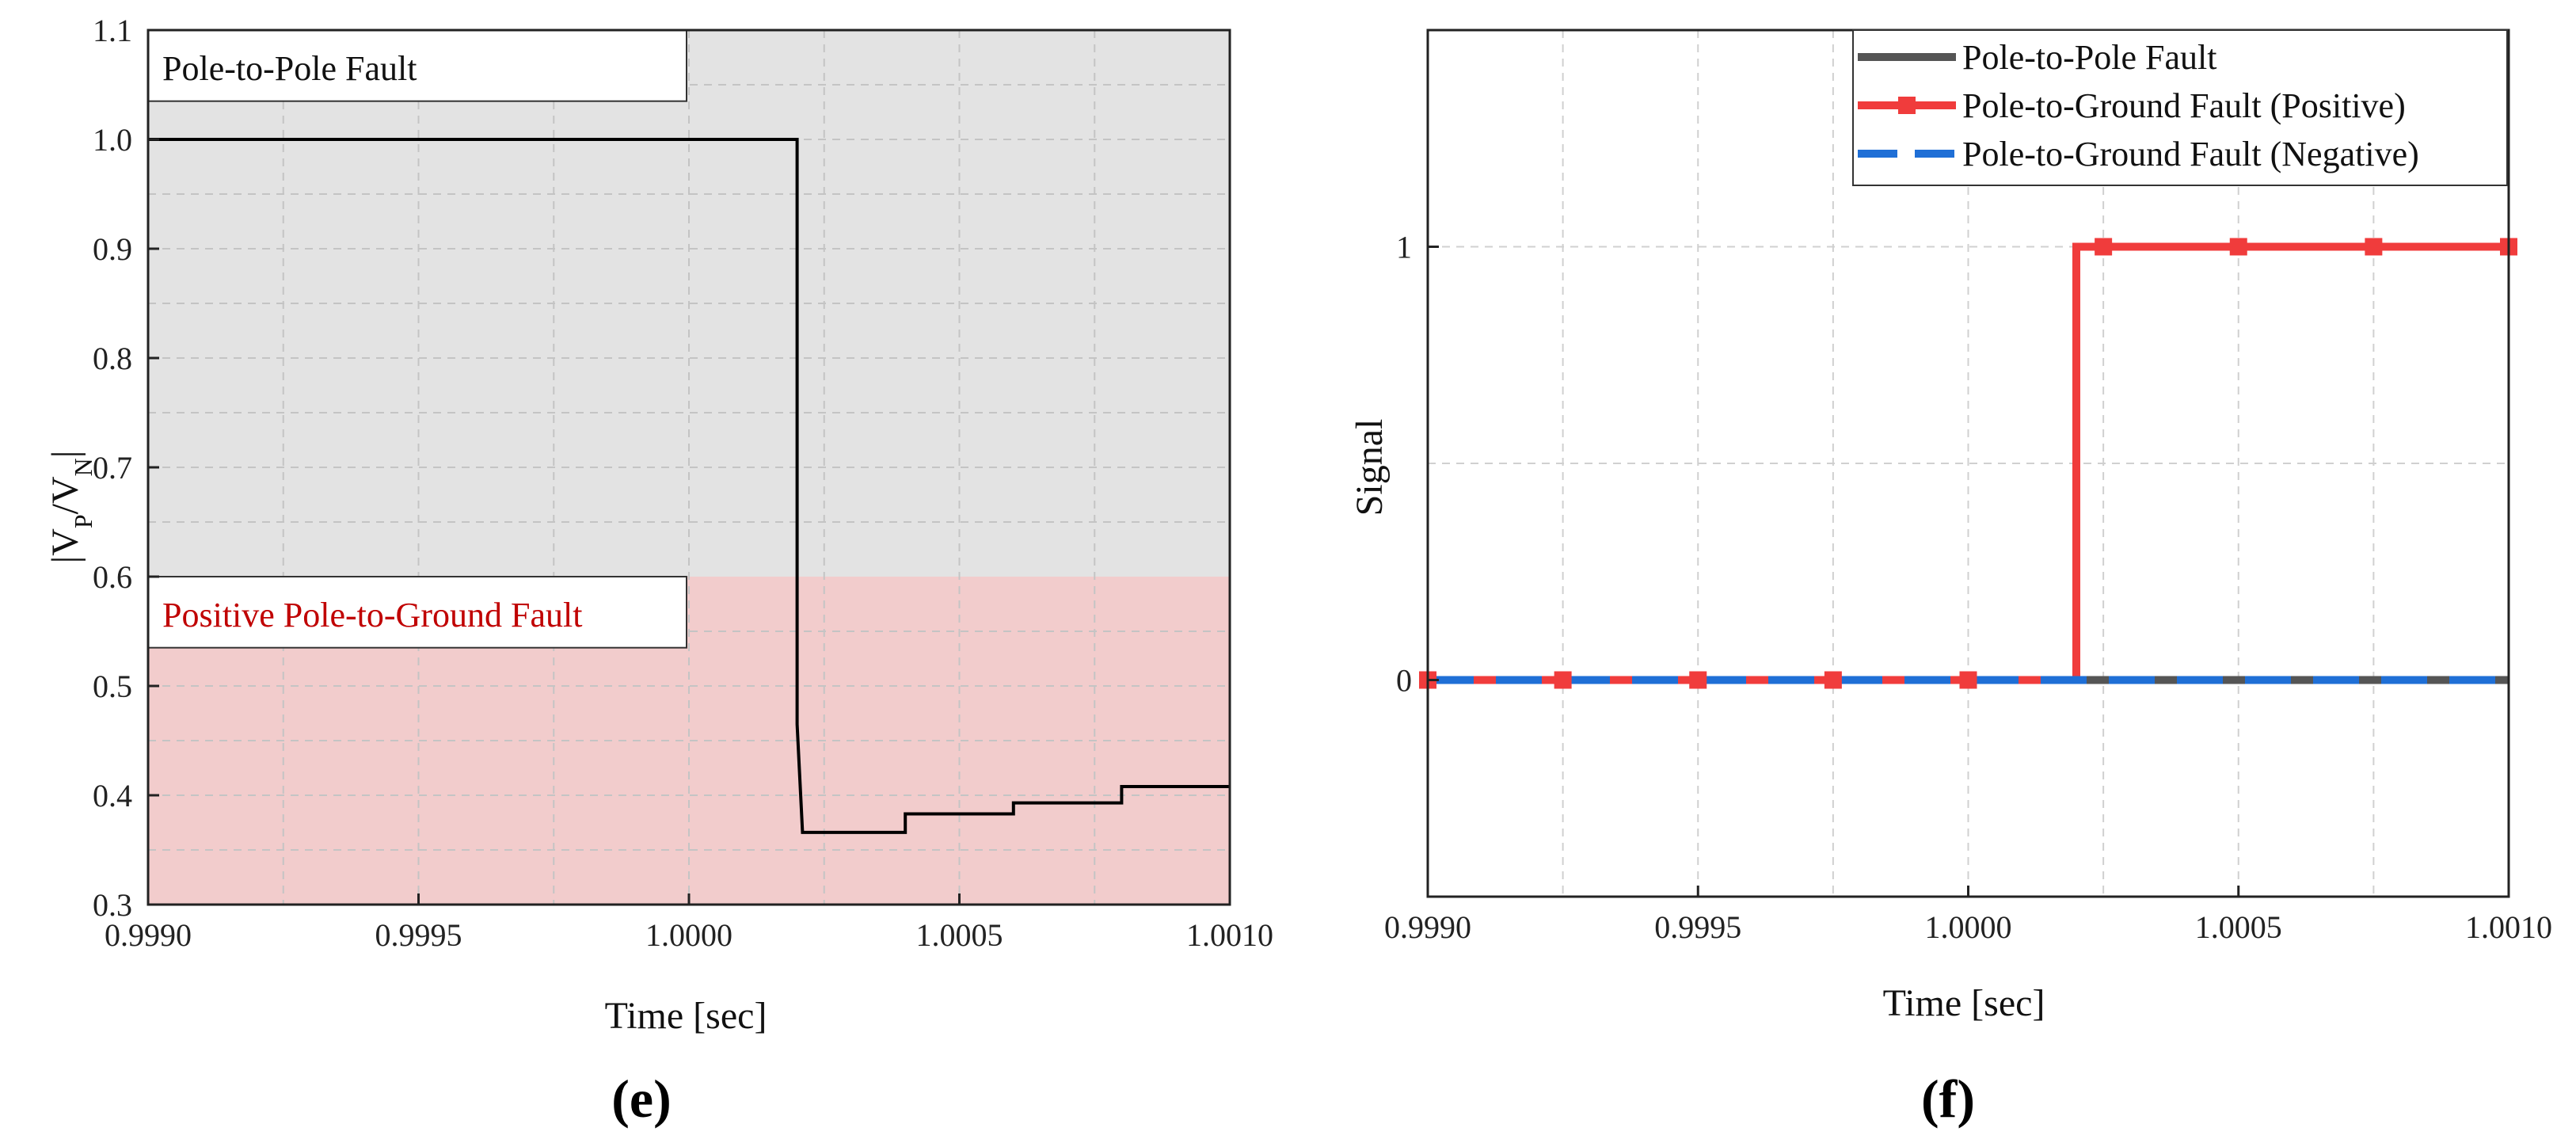 The image size is (2576, 1143). I want to click on f-legend-box, so click(2180, 107).